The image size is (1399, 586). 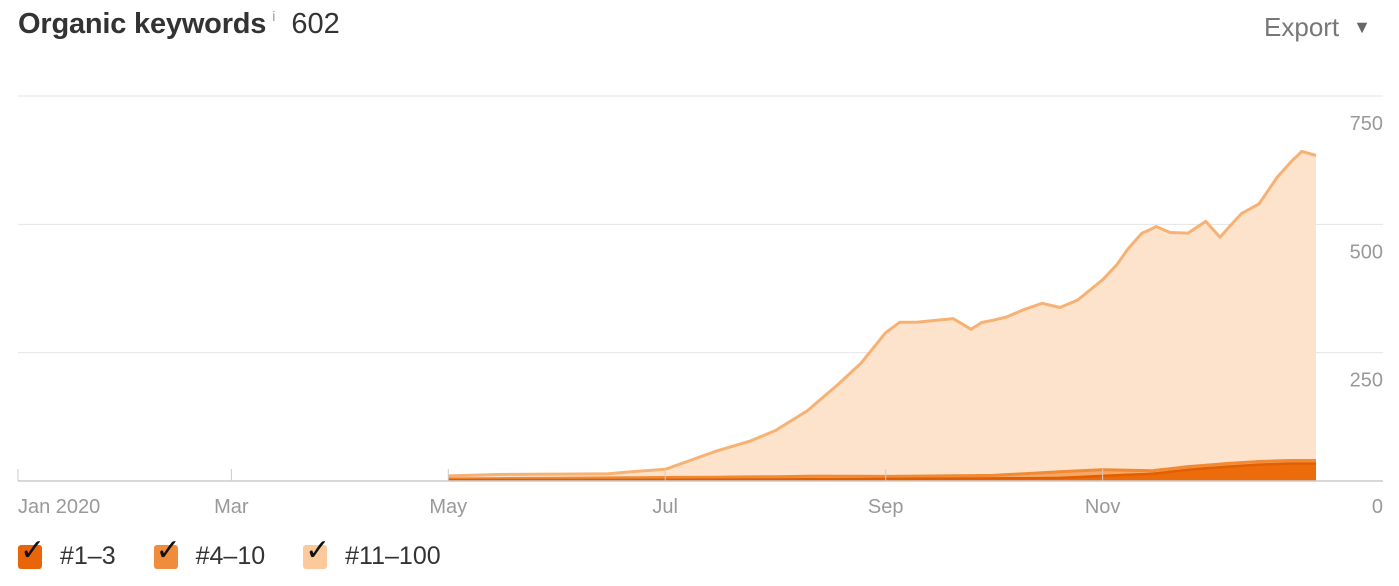 What do you see at coordinates (1366, 381) in the screenshot?
I see `y-tick-label: 250` at bounding box center [1366, 381].